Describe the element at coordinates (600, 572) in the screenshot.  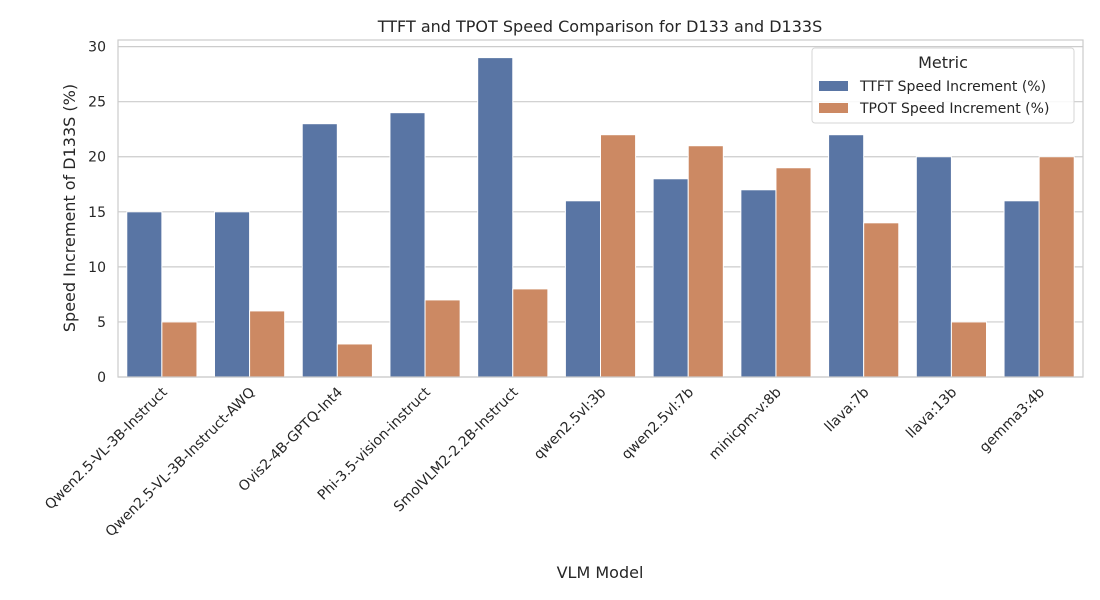
I see `x-axis-label: VLM Model` at that location.